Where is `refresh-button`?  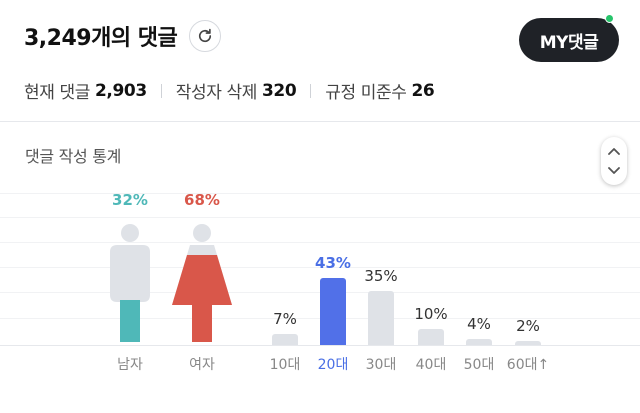
refresh-button is located at coordinates (205, 36).